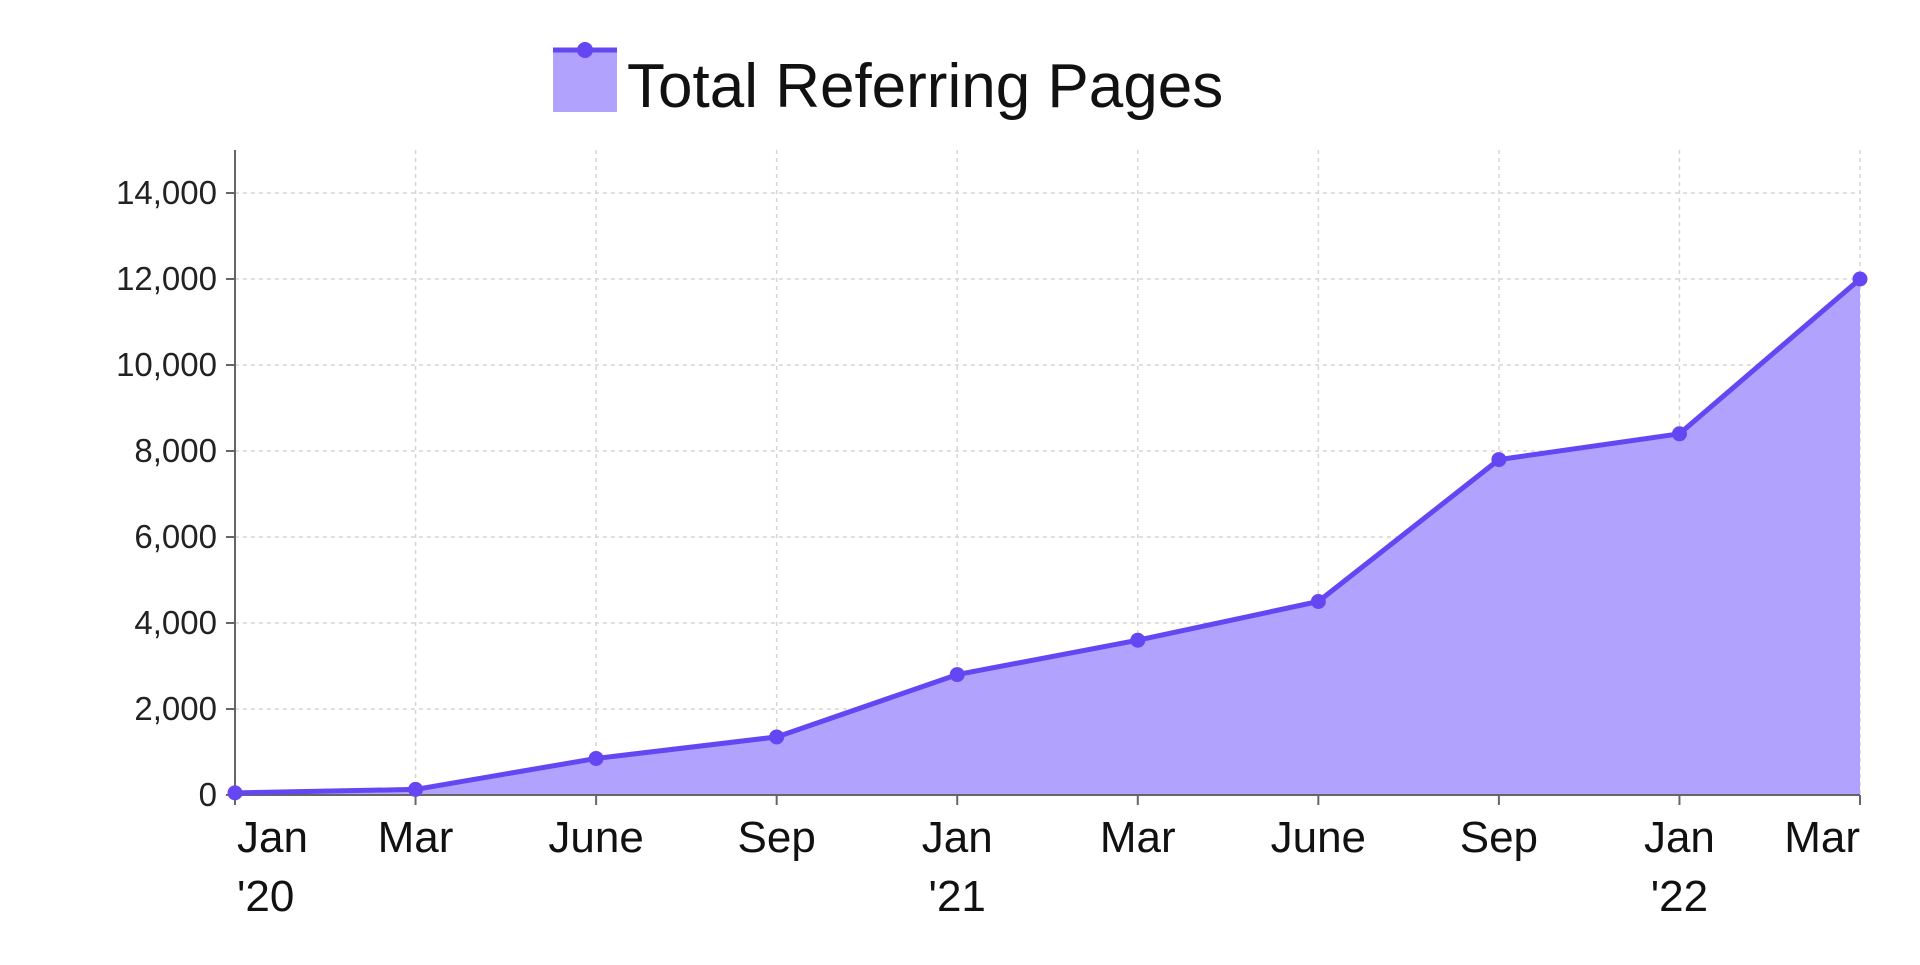  I want to click on y-tick-label: 8,000, so click(175, 450).